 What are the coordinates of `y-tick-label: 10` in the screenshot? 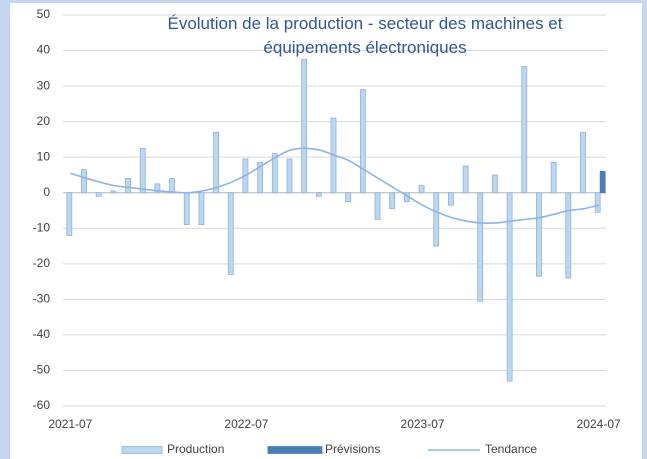 It's located at (44, 156).